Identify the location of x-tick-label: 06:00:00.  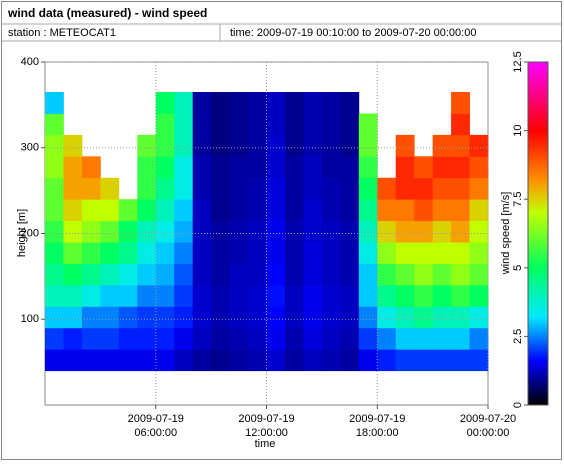
(155, 433).